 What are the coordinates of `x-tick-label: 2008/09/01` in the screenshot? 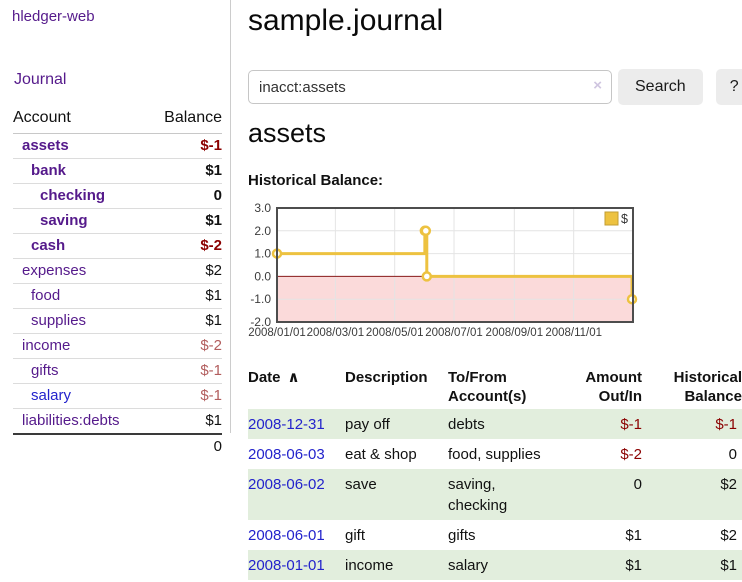 It's located at (515, 333).